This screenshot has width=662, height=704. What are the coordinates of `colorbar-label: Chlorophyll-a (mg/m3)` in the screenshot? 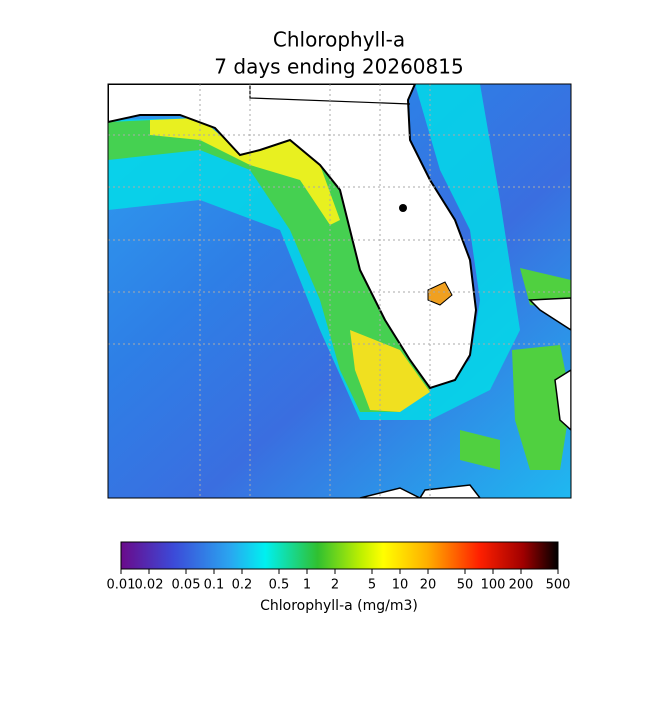 It's located at (339, 606).